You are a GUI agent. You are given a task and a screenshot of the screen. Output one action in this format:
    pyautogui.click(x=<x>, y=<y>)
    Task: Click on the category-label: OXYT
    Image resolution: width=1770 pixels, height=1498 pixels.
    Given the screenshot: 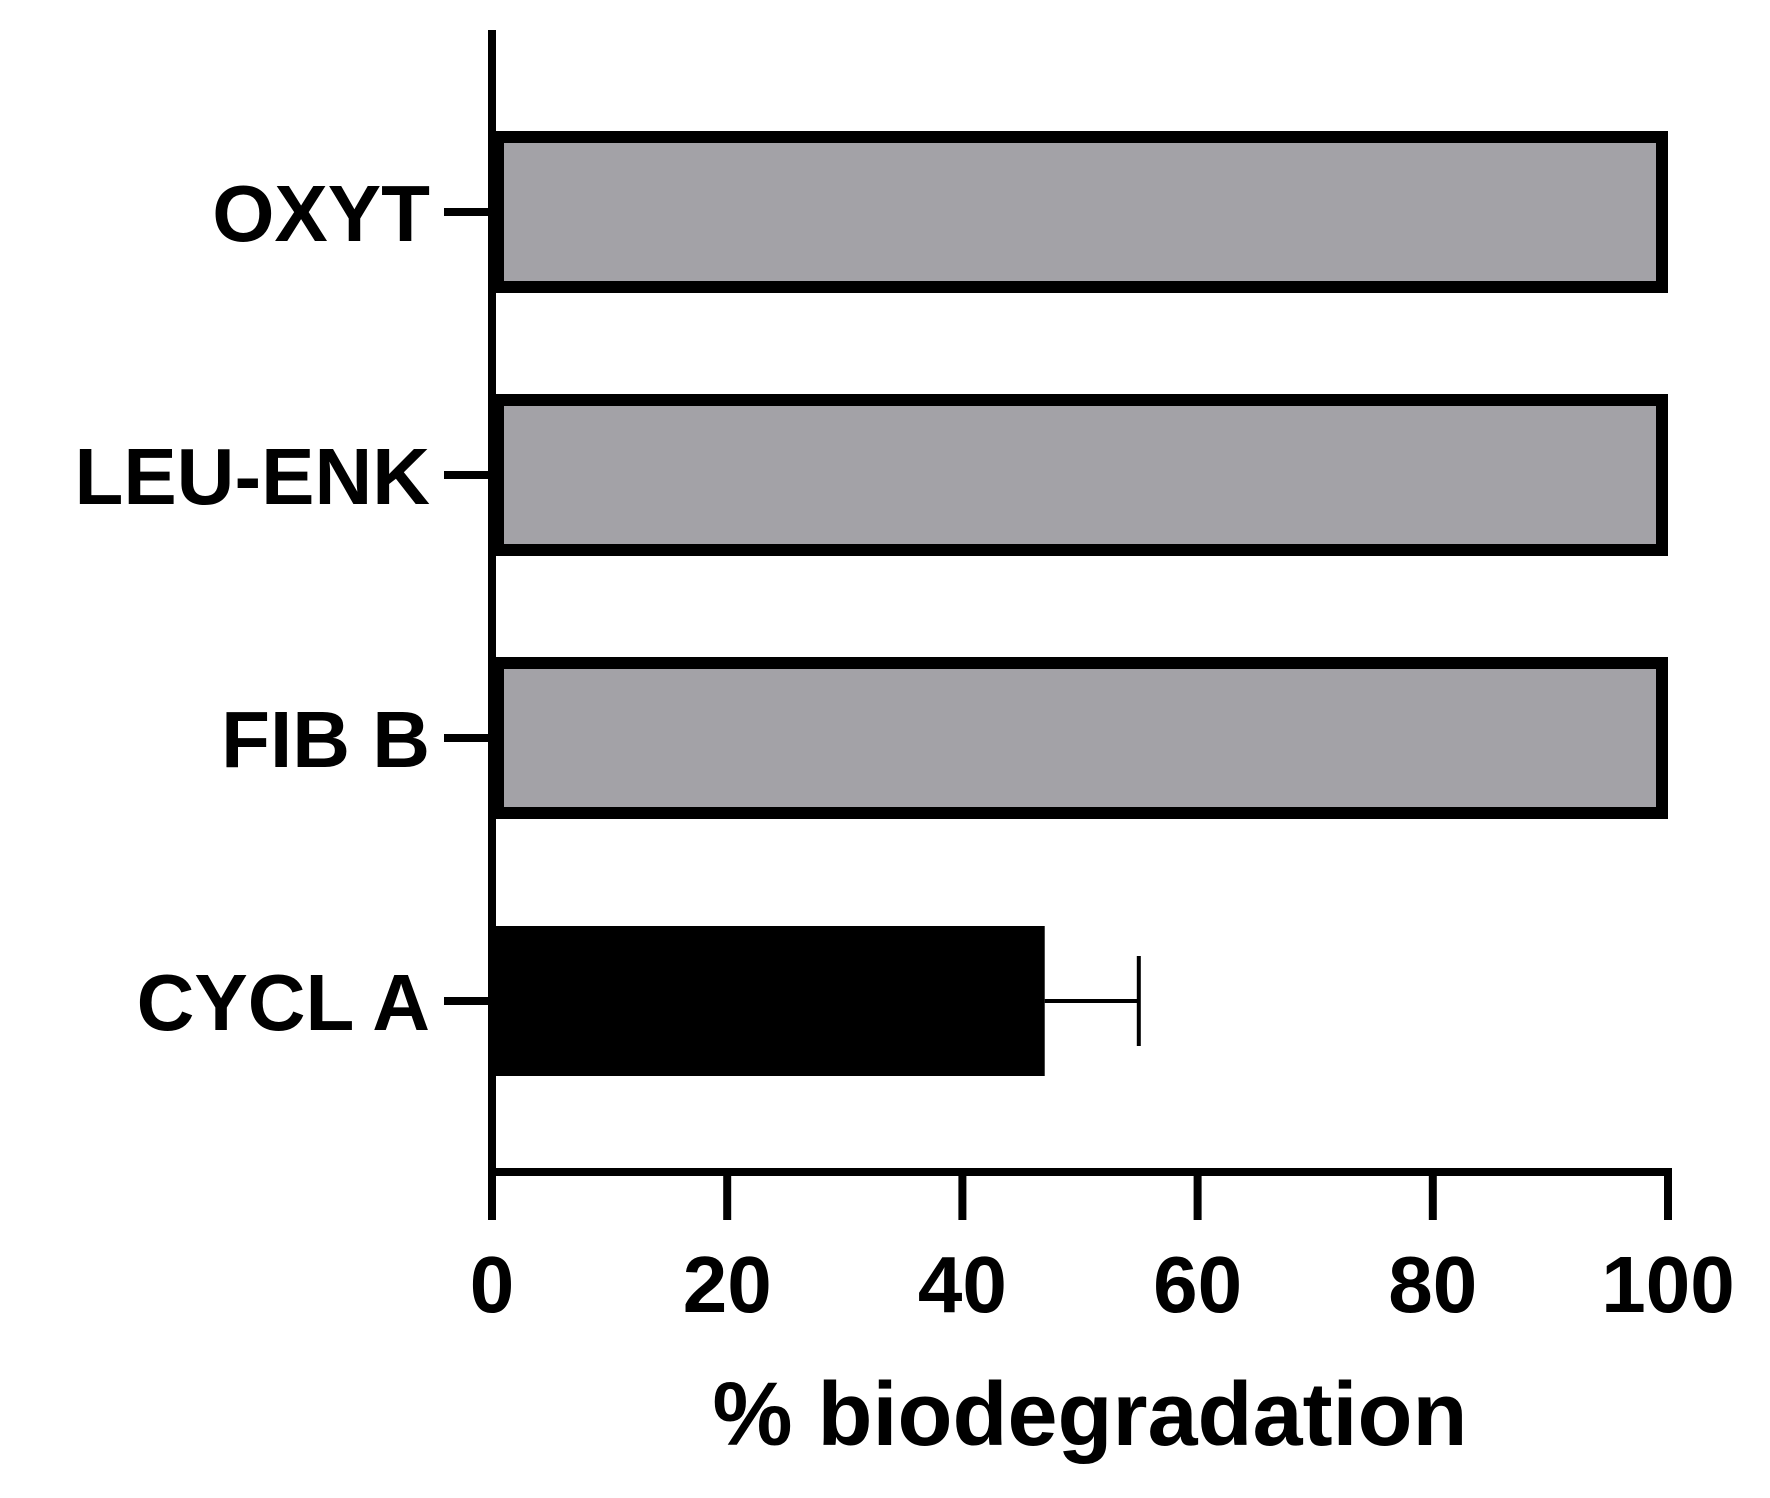 What is the action you would take?
    pyautogui.click(x=321, y=213)
    